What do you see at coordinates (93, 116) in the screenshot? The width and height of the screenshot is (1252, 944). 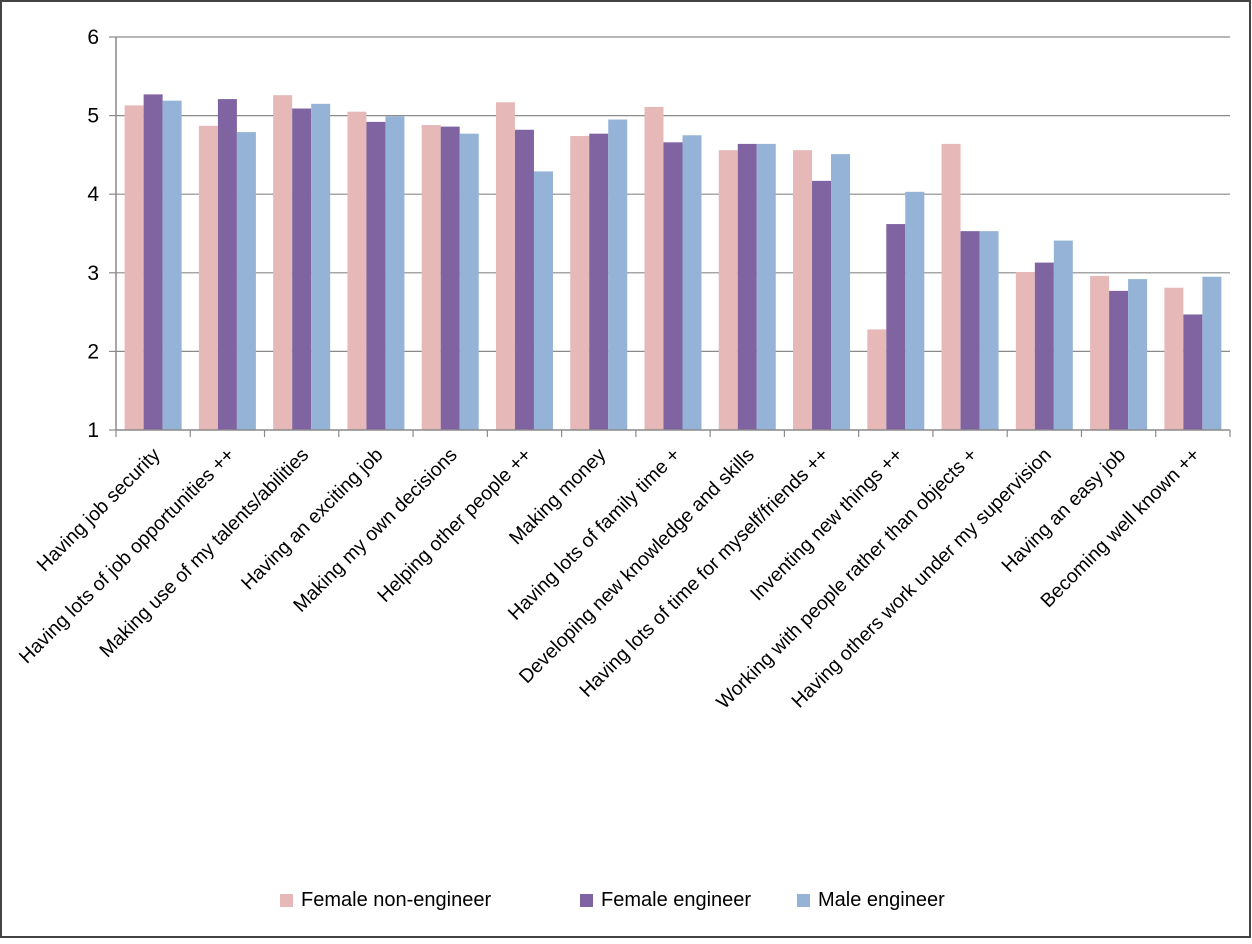 I see `y-tick-label: 5` at bounding box center [93, 116].